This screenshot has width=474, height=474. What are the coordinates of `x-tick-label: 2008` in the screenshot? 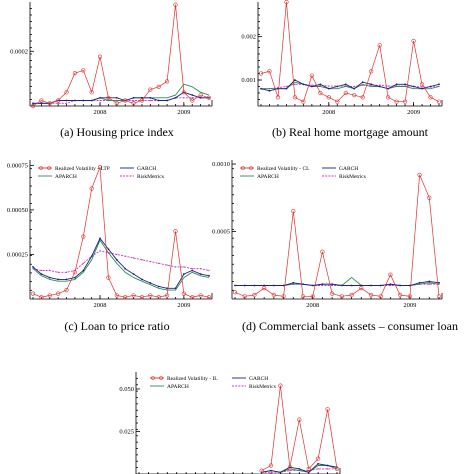 It's located at (312, 305).